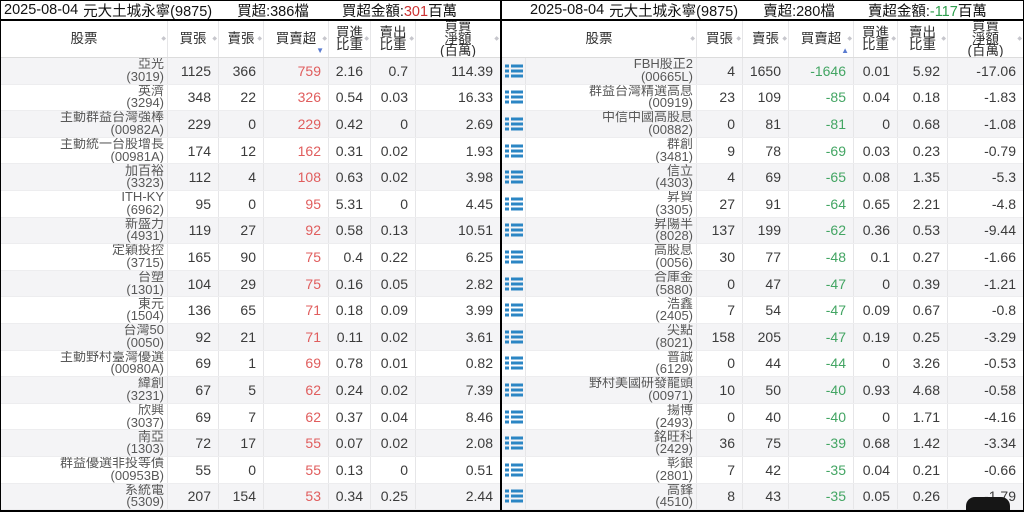 This screenshot has height=512, width=1024. What do you see at coordinates (679, 144) in the screenshot?
I see `stock-name: 群創` at bounding box center [679, 144].